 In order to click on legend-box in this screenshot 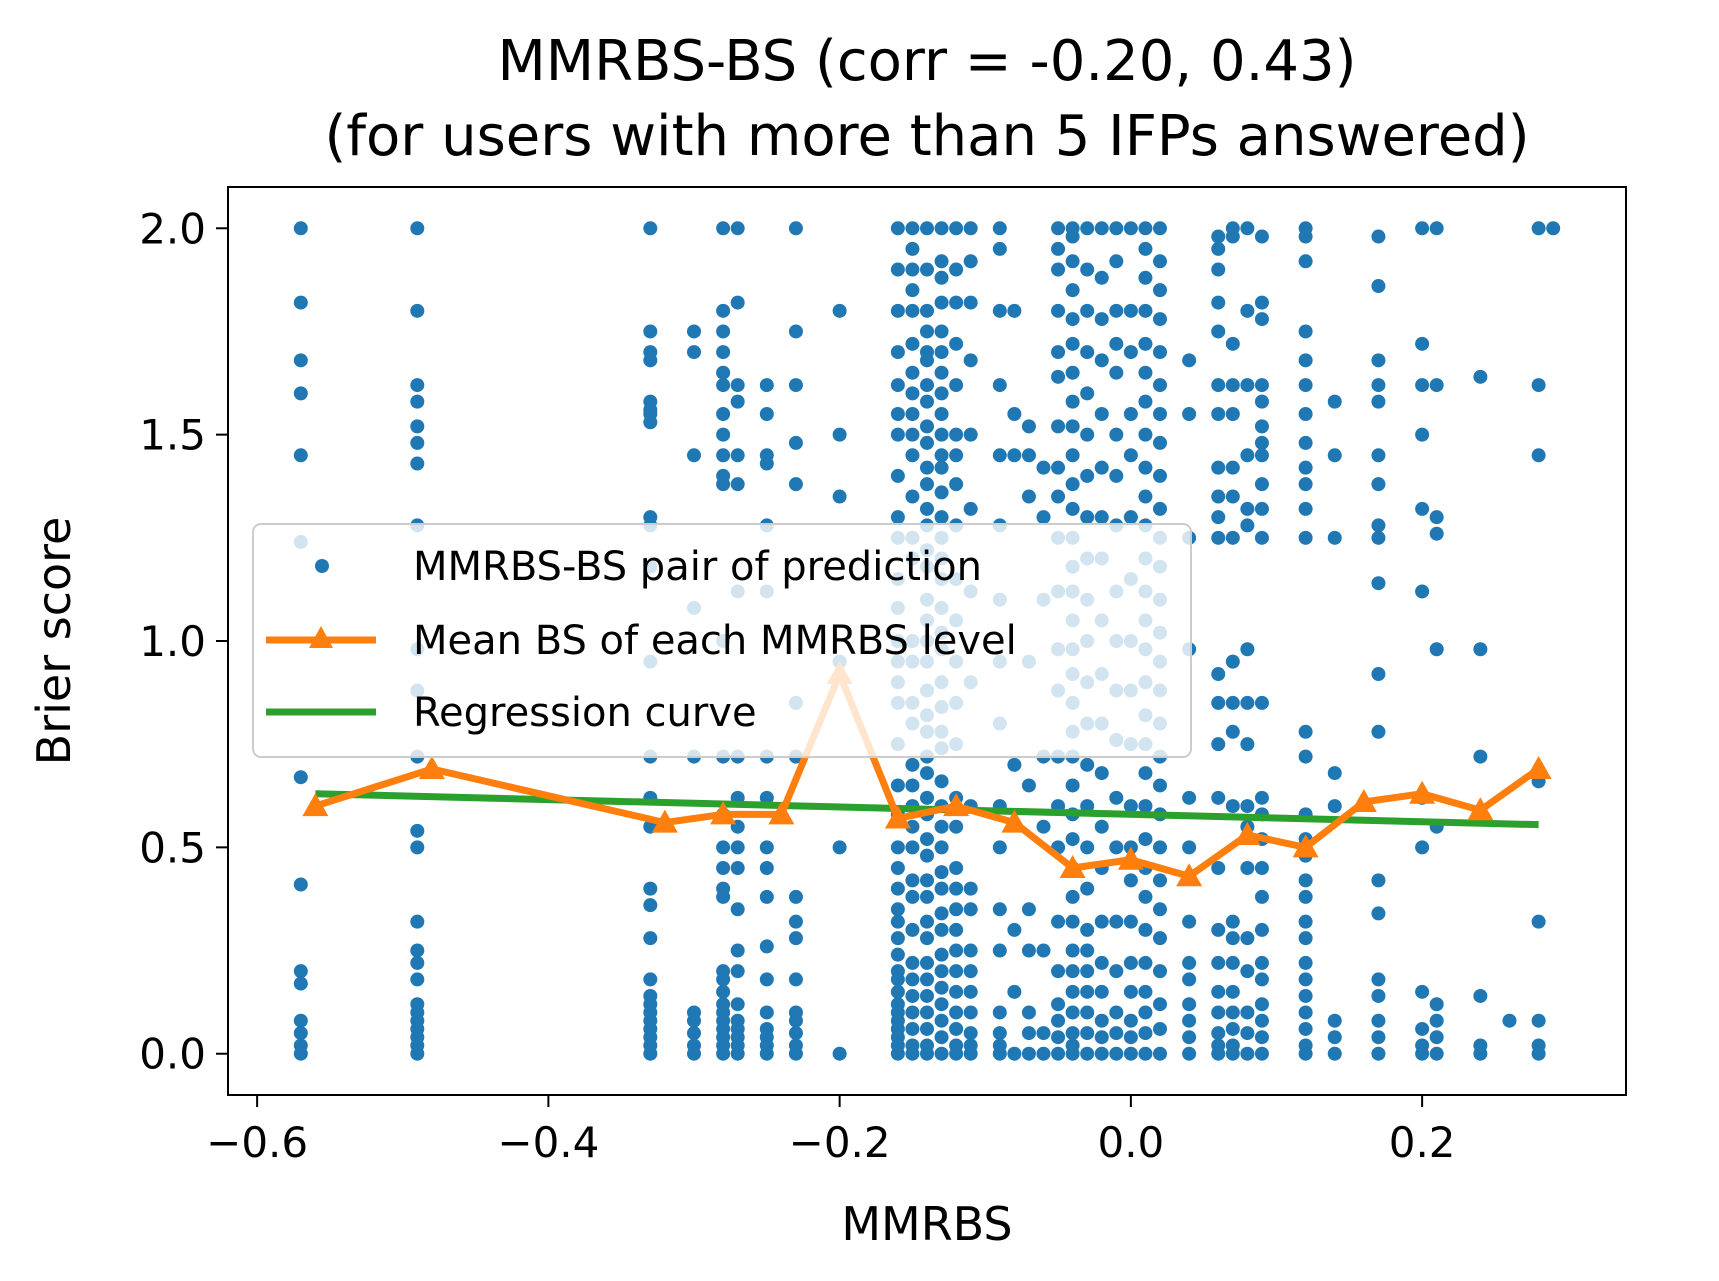, I will do `click(722, 640)`.